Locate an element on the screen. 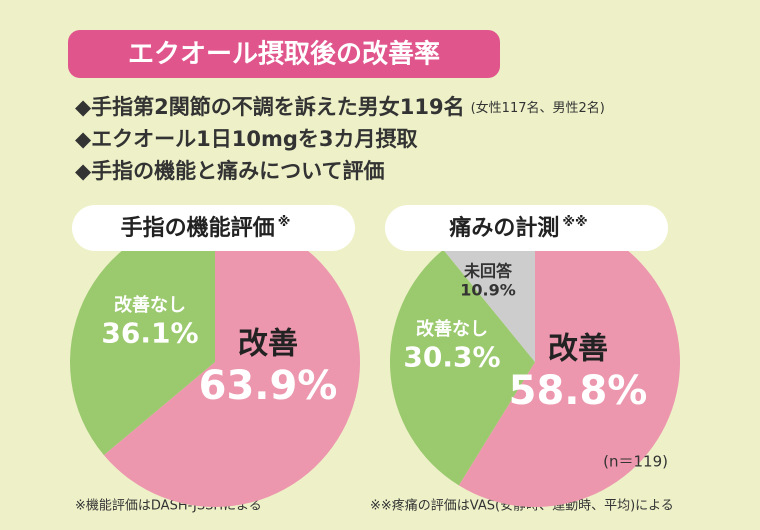  bullet: ◆手指の機能と痛みについて評価 is located at coordinates (230, 171).